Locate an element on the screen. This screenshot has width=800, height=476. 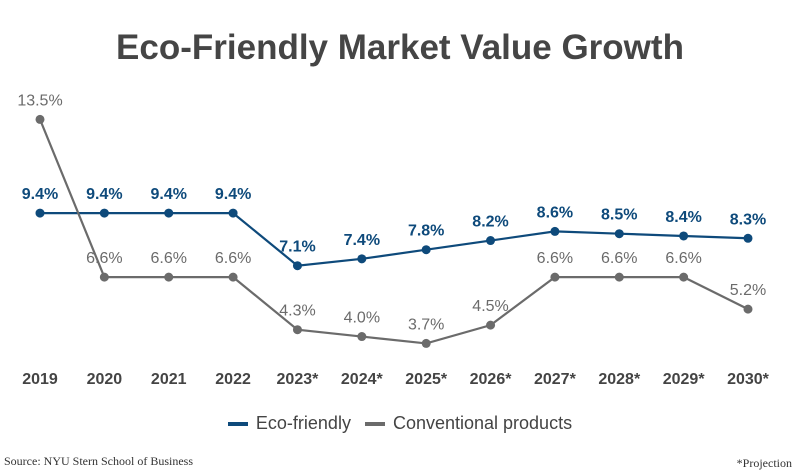
x-tick-label: 2023* is located at coordinates (298, 379).